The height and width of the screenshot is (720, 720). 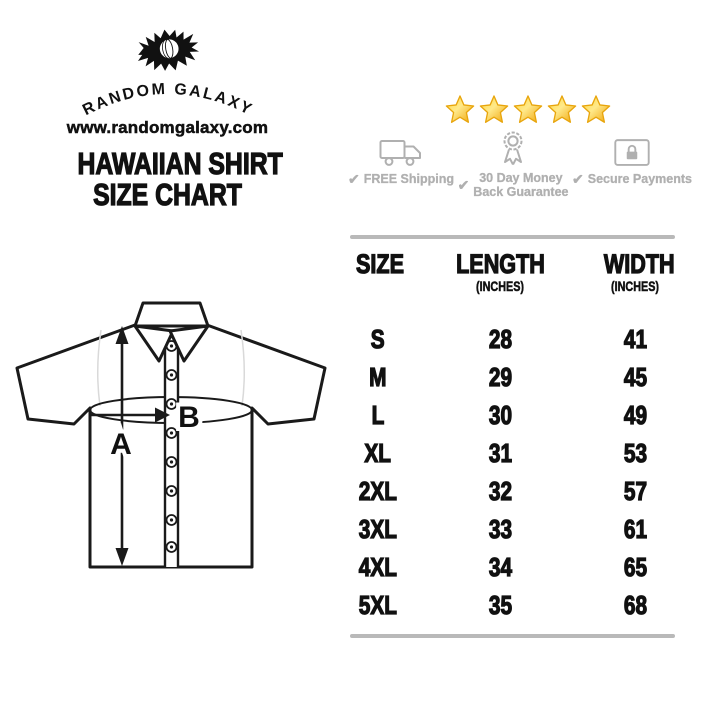 What do you see at coordinates (378, 414) in the screenshot?
I see `size-value: L` at bounding box center [378, 414].